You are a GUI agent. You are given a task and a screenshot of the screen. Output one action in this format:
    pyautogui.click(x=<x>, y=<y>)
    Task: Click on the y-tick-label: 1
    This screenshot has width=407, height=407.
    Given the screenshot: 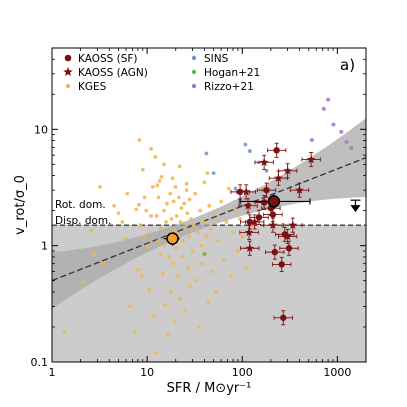 What is the action you would take?
    pyautogui.click(x=44, y=246)
    